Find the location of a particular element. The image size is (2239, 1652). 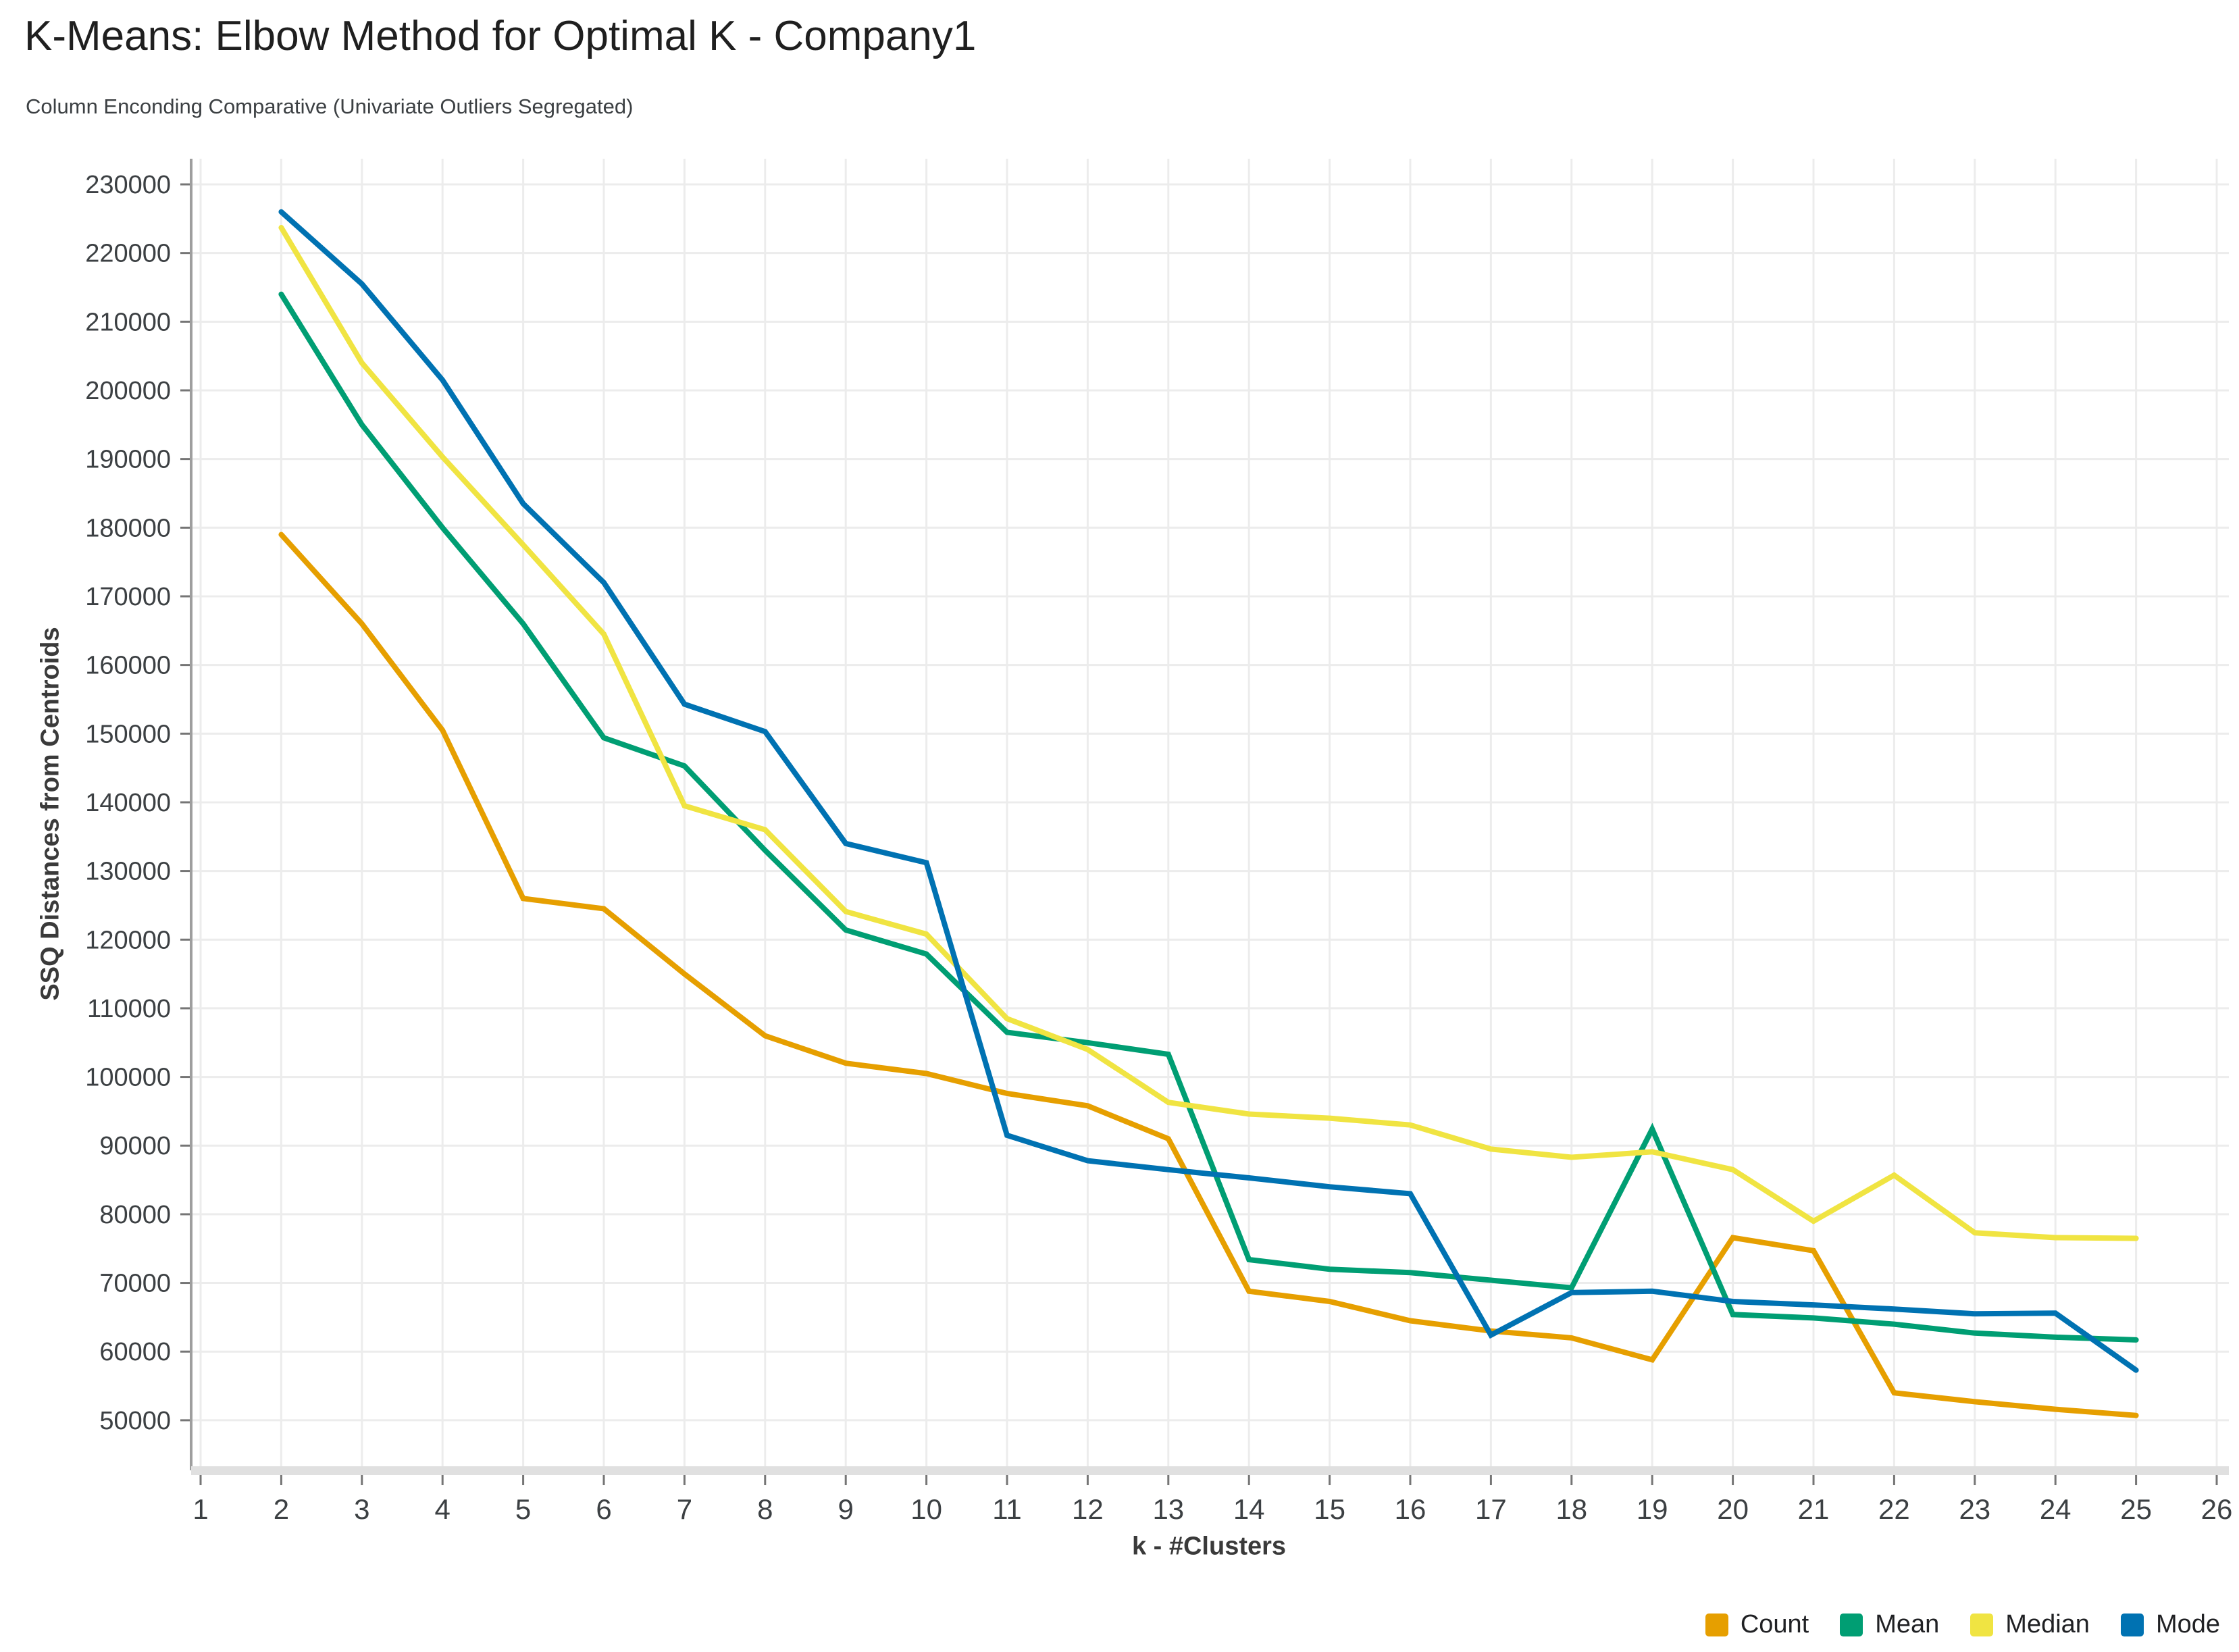

y-tick-label: 80000 is located at coordinates (135, 1215).